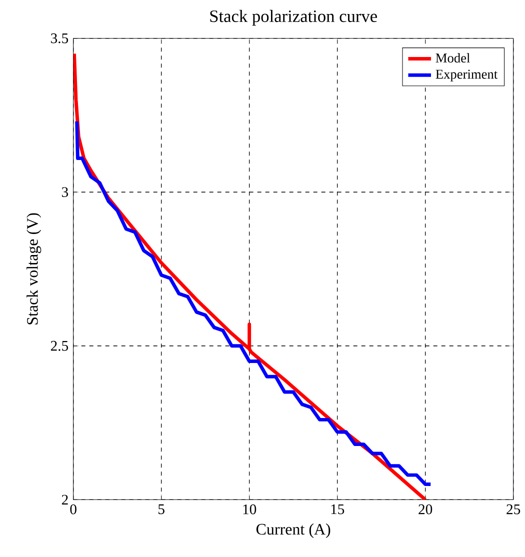  Describe the element at coordinates (161, 509) in the screenshot. I see `x-tick-label: 5` at that location.